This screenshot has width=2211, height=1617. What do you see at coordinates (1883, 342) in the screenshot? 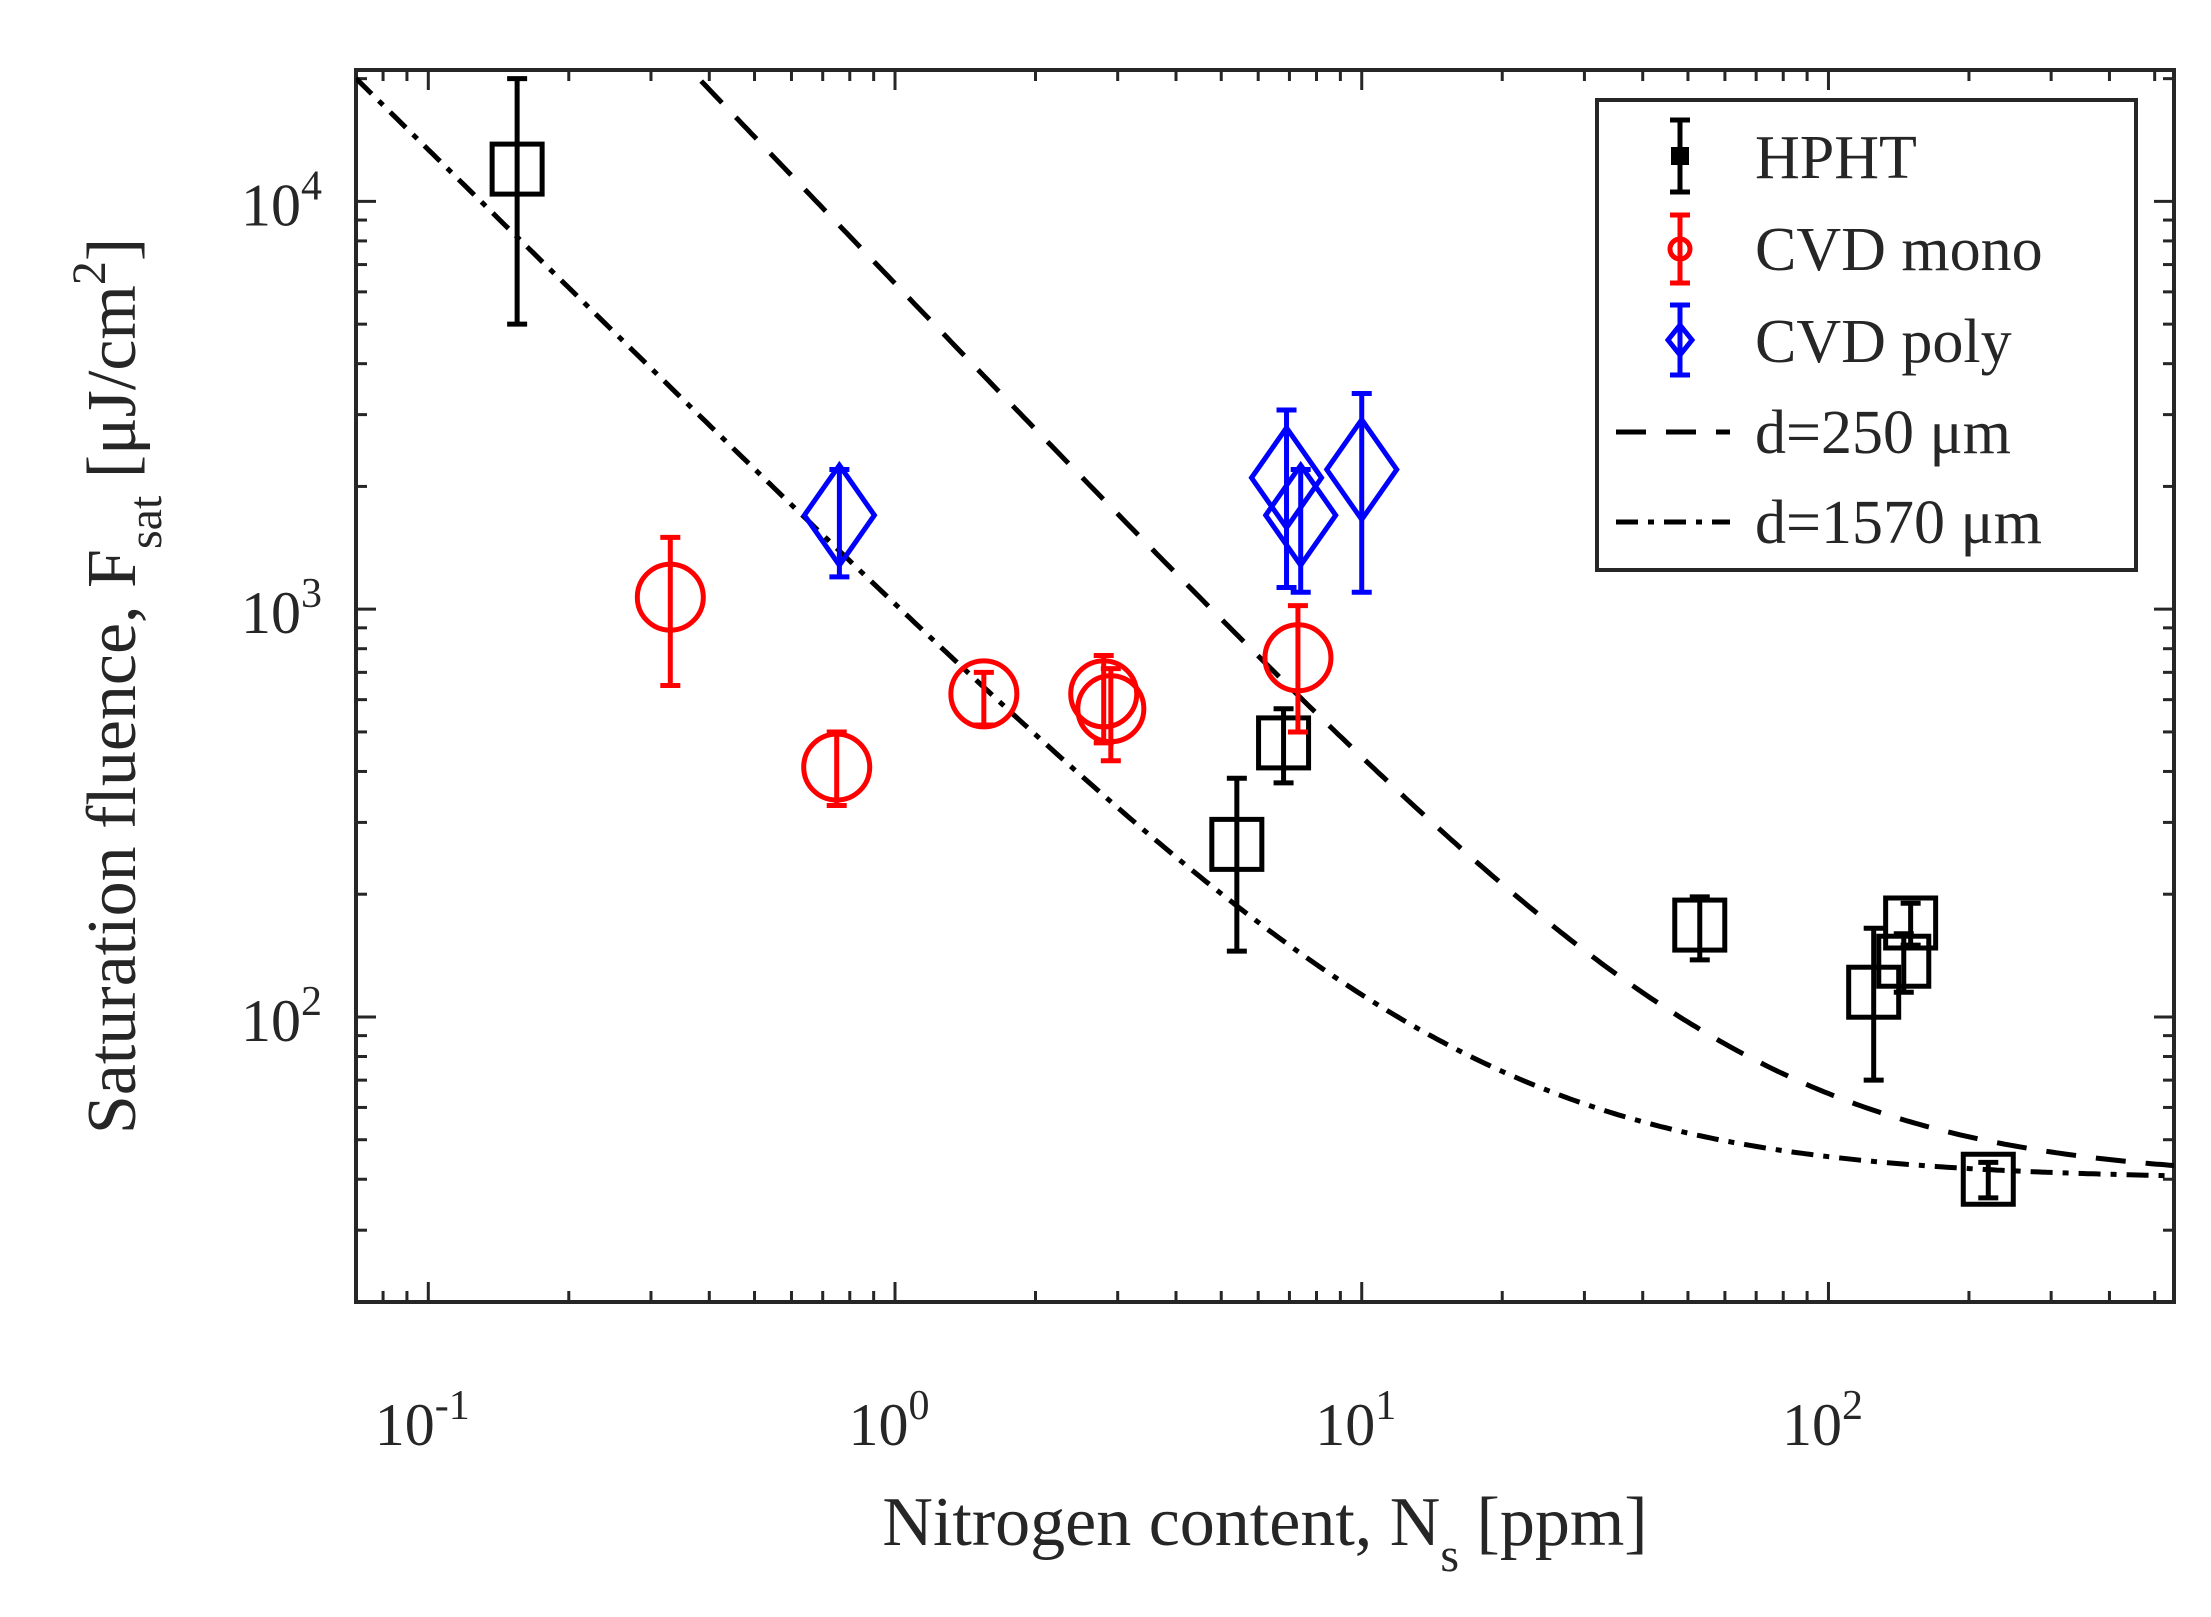
I see `legend-label-cvd-poly: CVD poly` at bounding box center [1883, 342].